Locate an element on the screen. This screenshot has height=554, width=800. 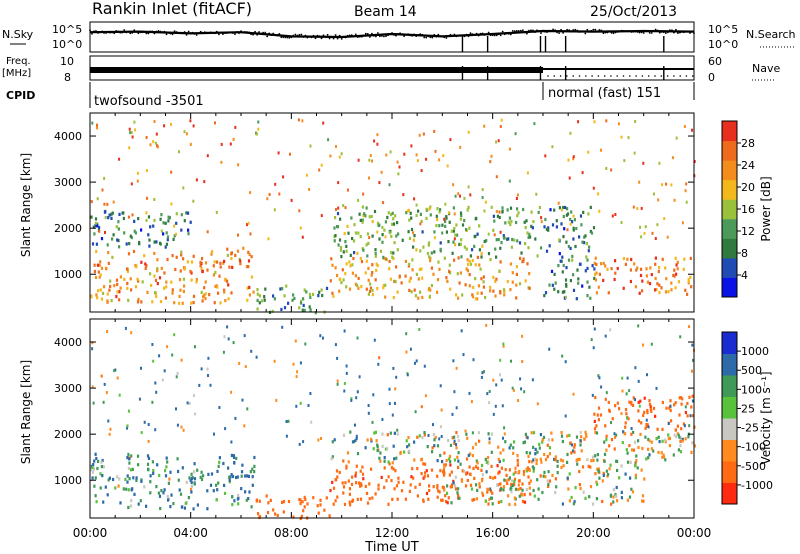
freq-trace is located at coordinates (392, 73).